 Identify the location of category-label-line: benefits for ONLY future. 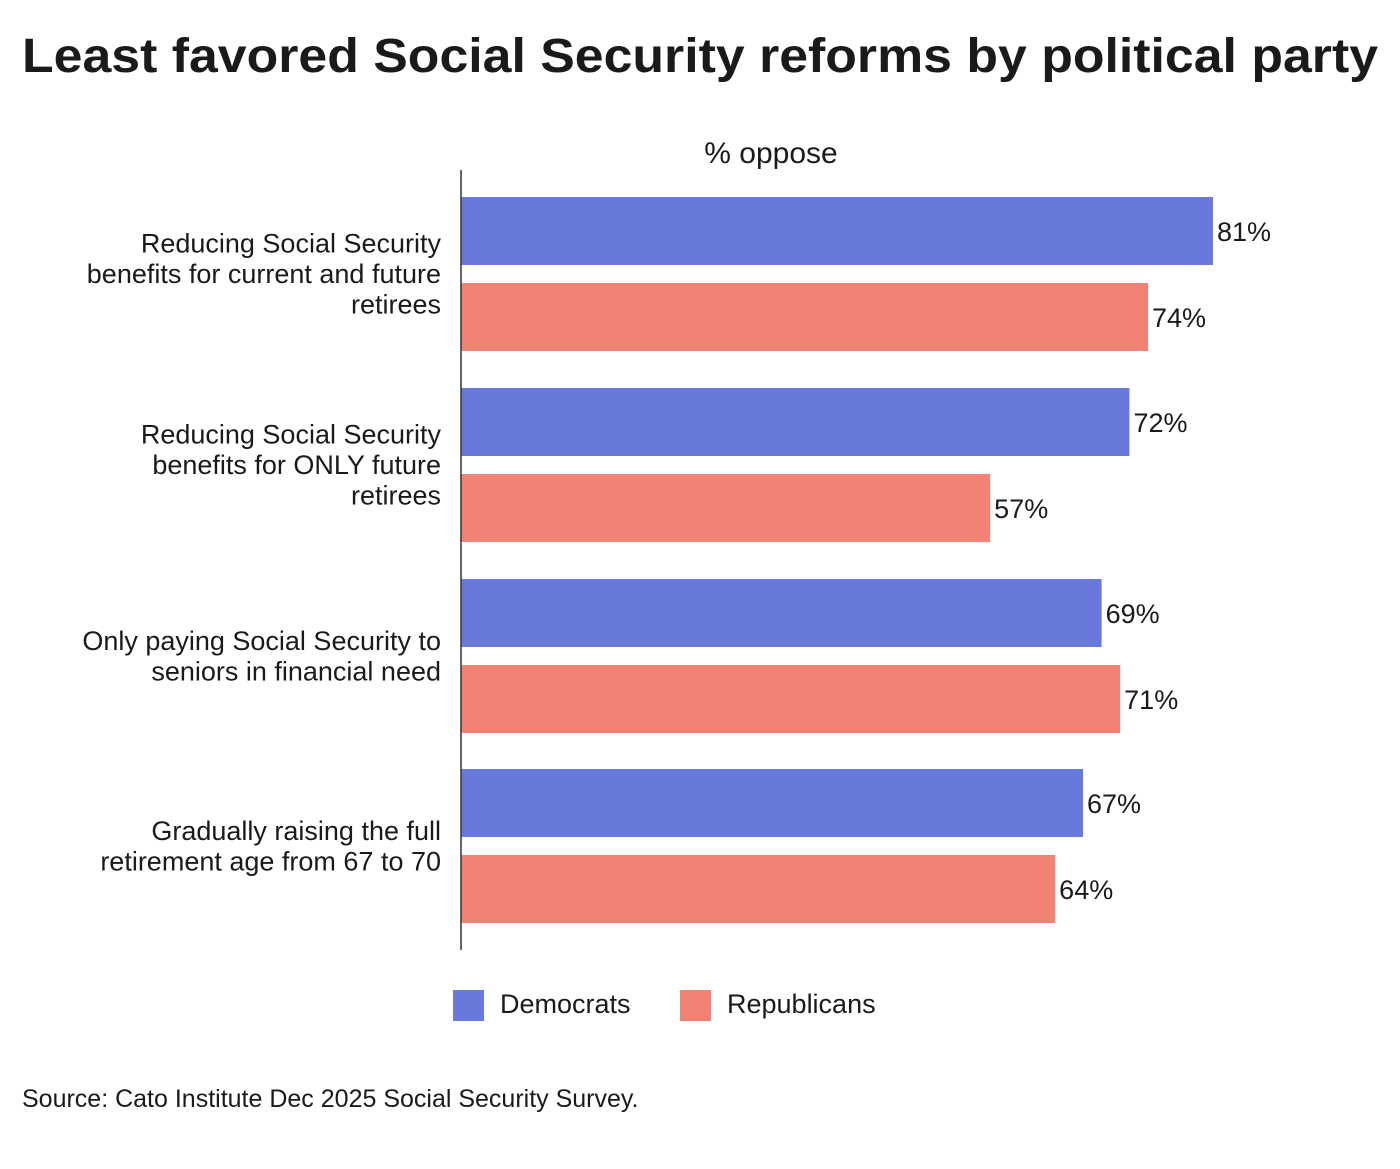
(296, 465).